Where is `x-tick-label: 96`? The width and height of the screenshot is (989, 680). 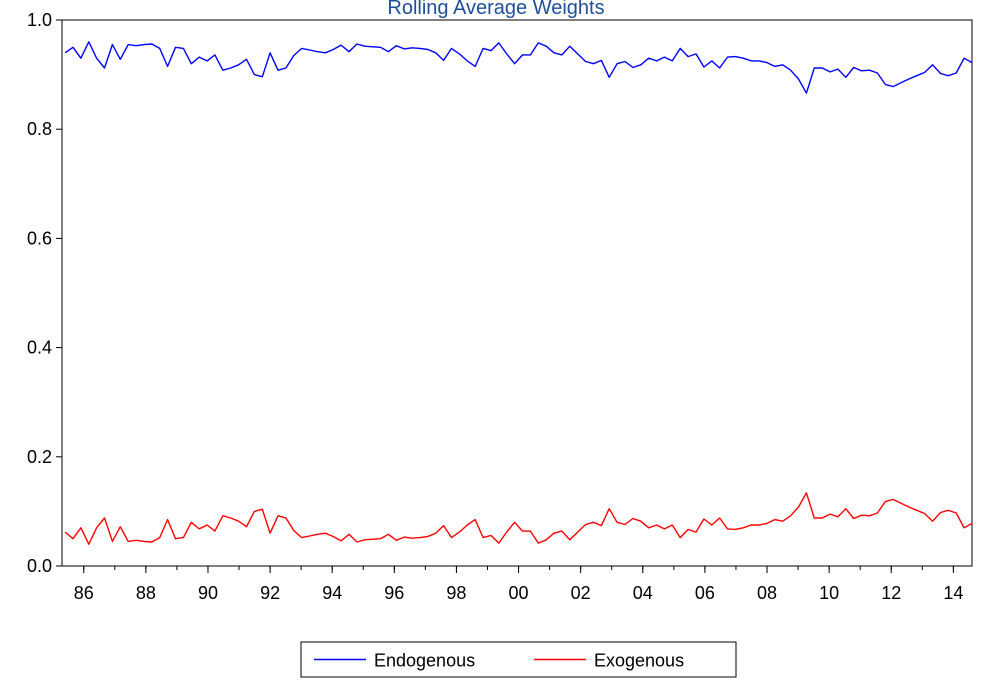 x-tick-label: 96 is located at coordinates (394, 593).